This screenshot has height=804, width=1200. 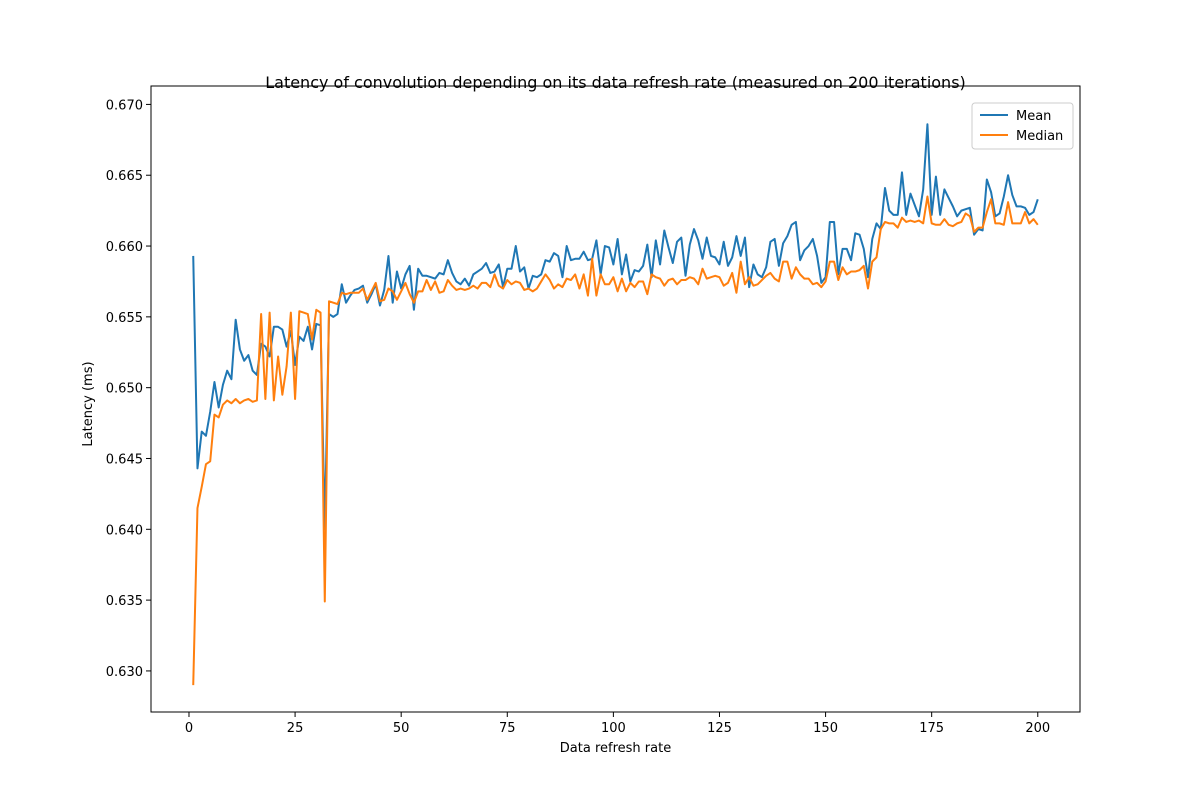 What do you see at coordinates (124, 105) in the screenshot?
I see `y-tick-label: 0.670` at bounding box center [124, 105].